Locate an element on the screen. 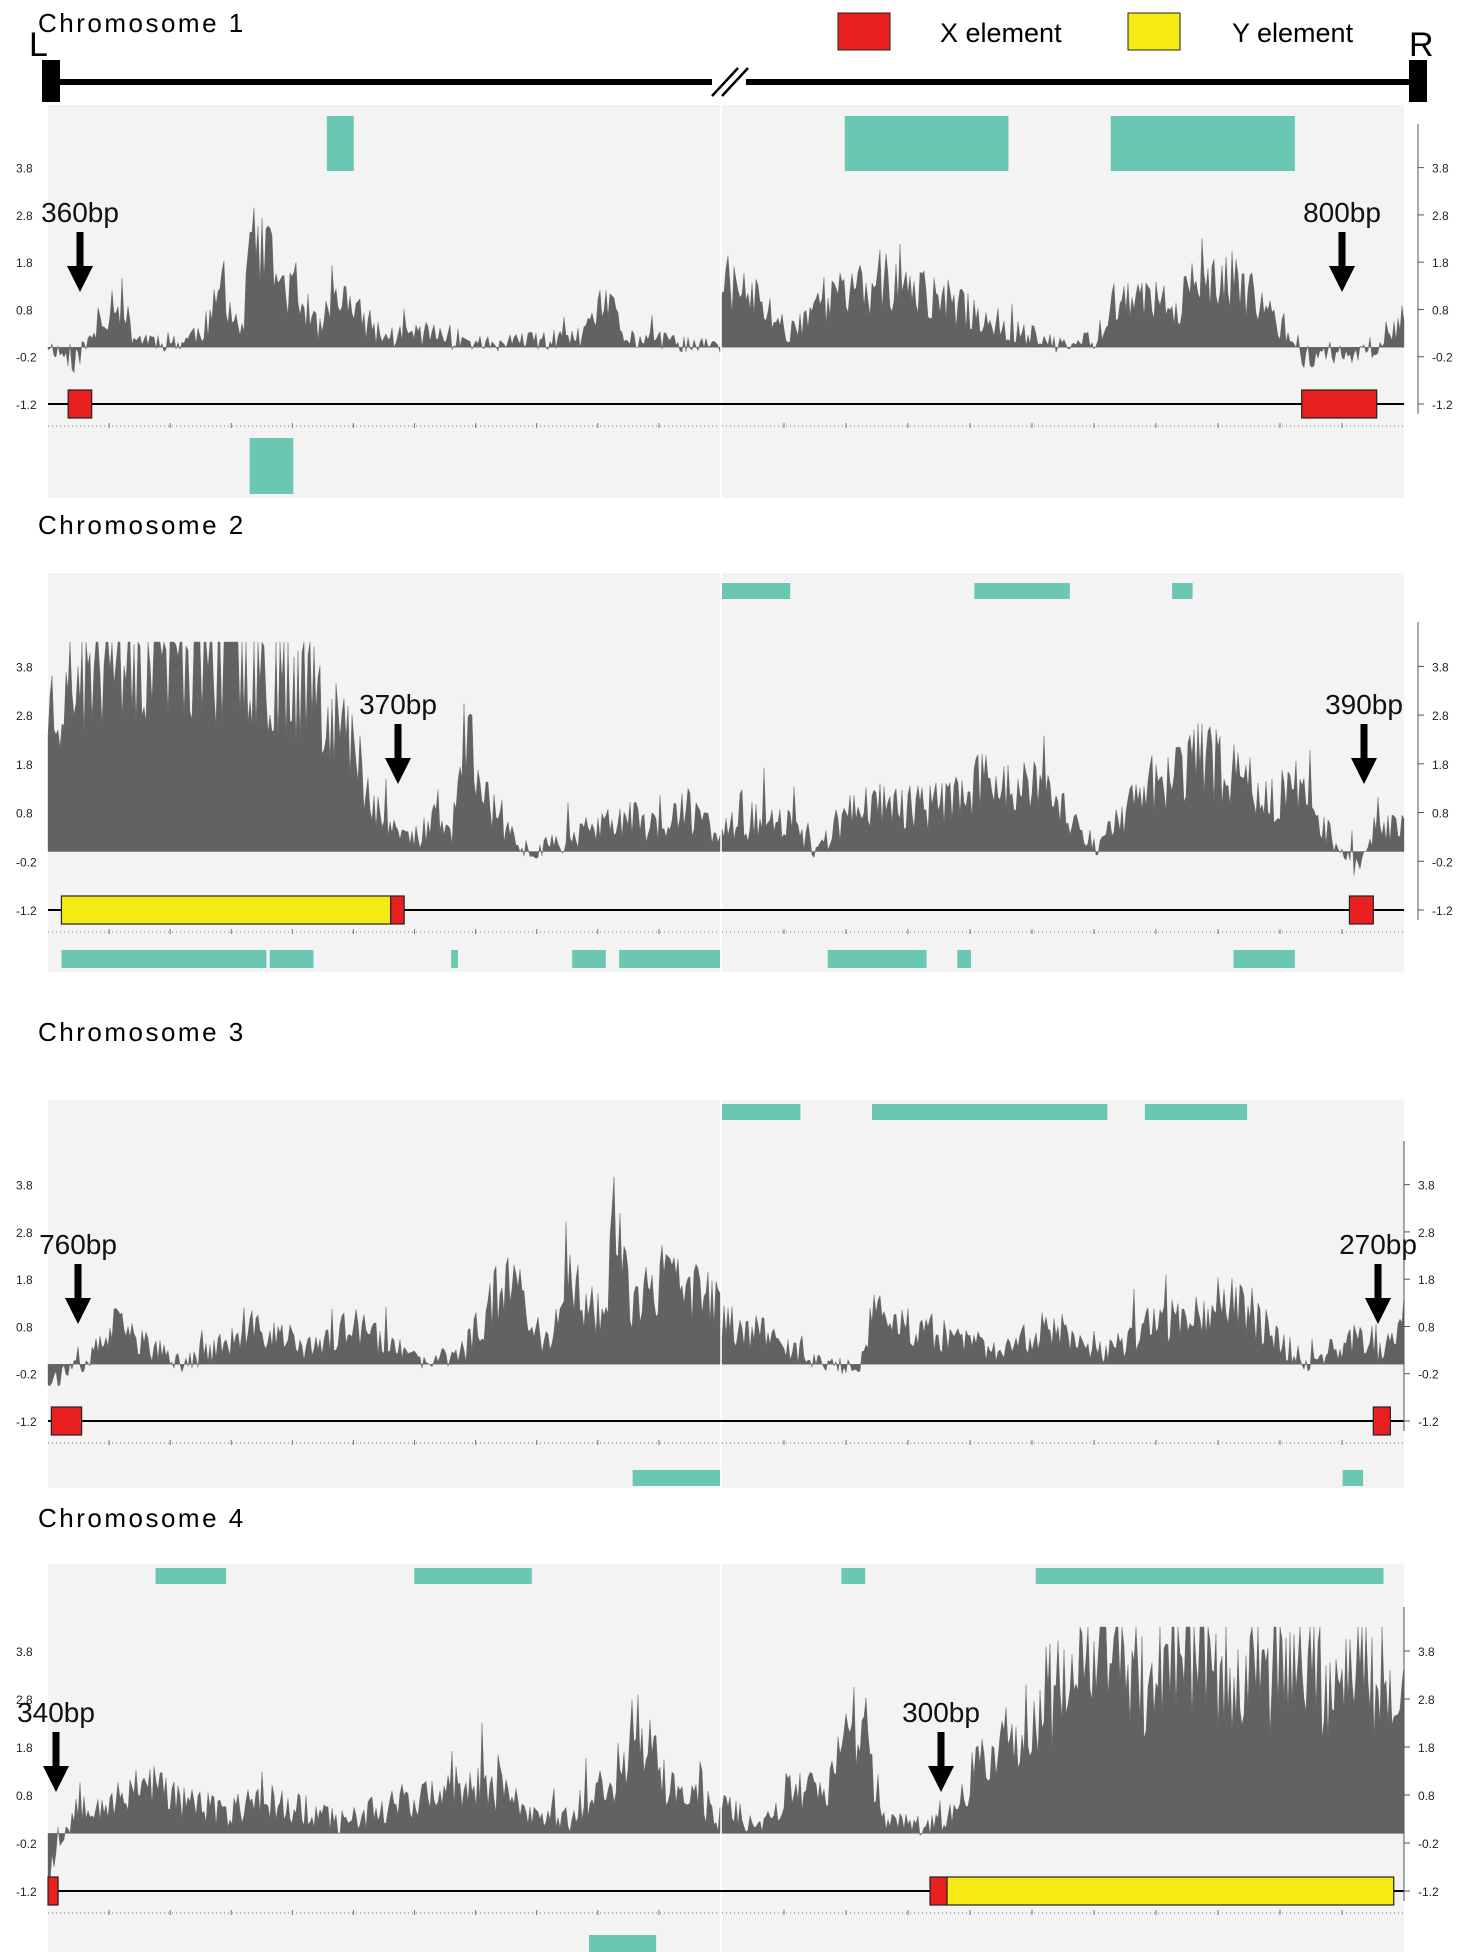 The width and height of the screenshot is (1461, 1952). length-arrow: 340bp is located at coordinates (56, 1744).